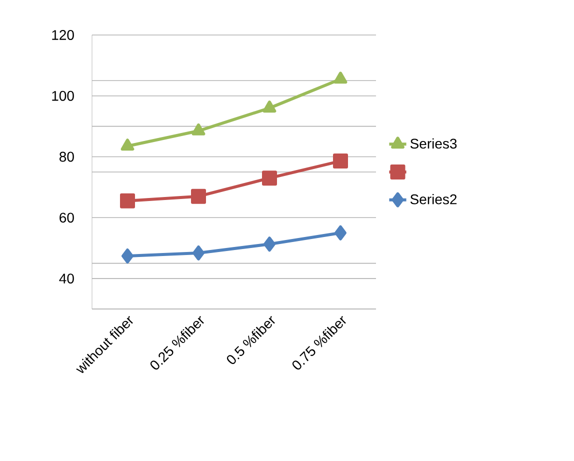  Describe the element at coordinates (67, 157) in the screenshot. I see `y-tick-label: 80` at that location.